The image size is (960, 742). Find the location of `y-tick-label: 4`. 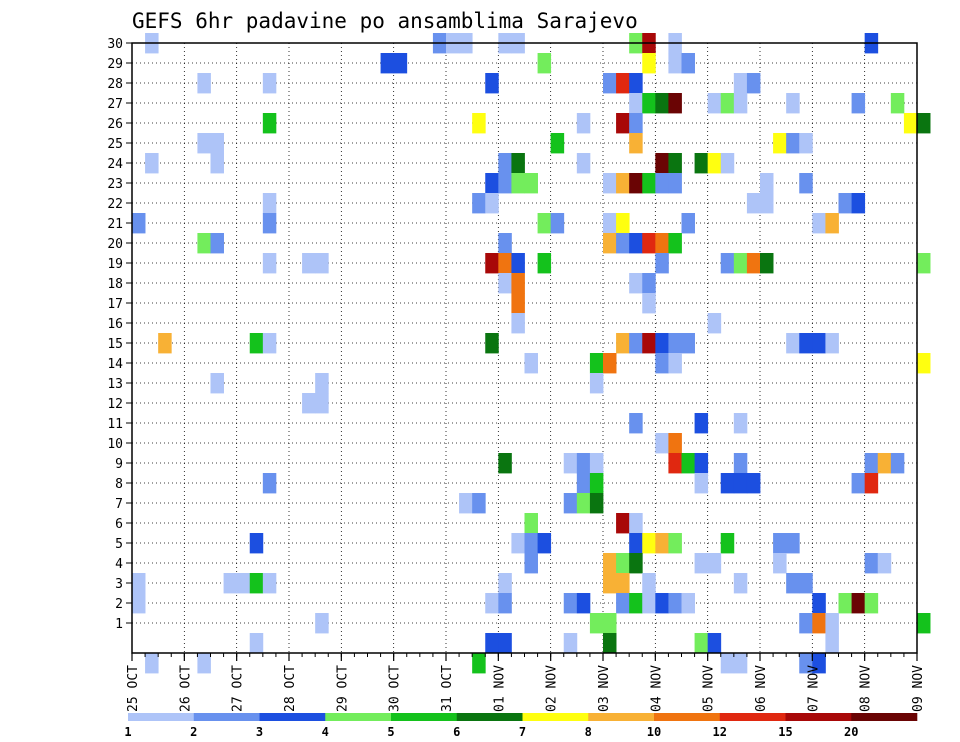

y-tick-label: 4 is located at coordinates (119, 564).